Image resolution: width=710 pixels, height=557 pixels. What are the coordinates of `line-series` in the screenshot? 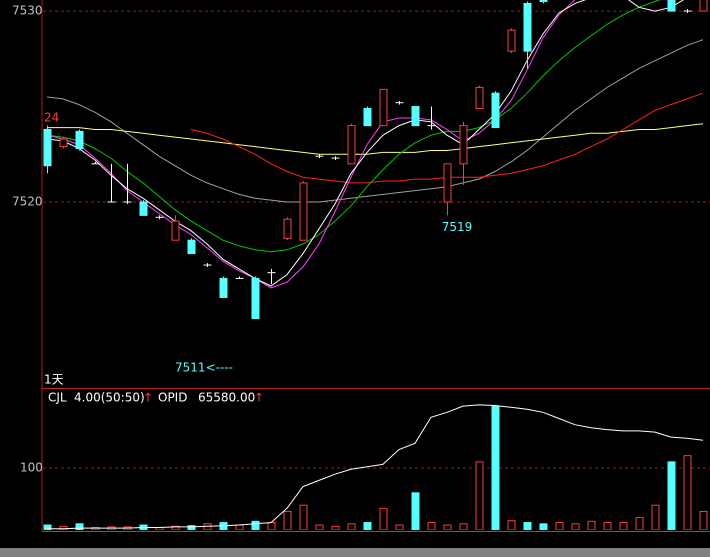 It's located at (375, 139).